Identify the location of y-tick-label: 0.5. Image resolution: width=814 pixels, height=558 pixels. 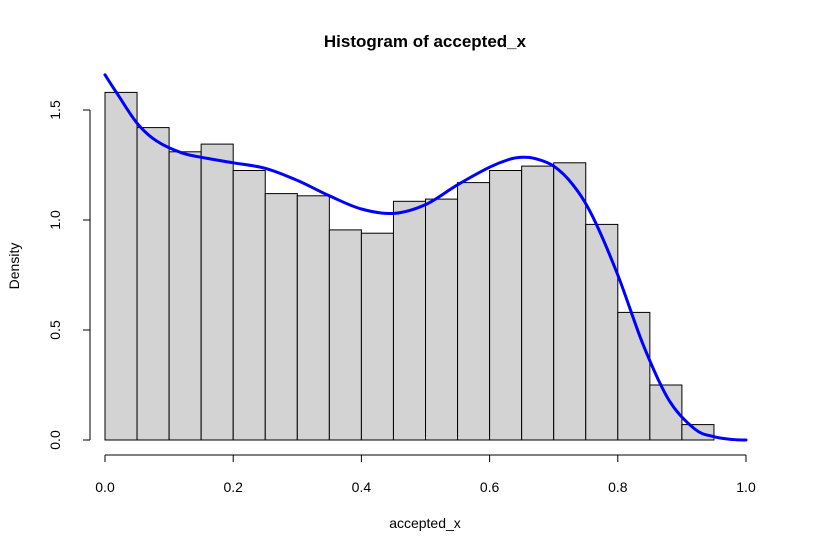
(55, 330).